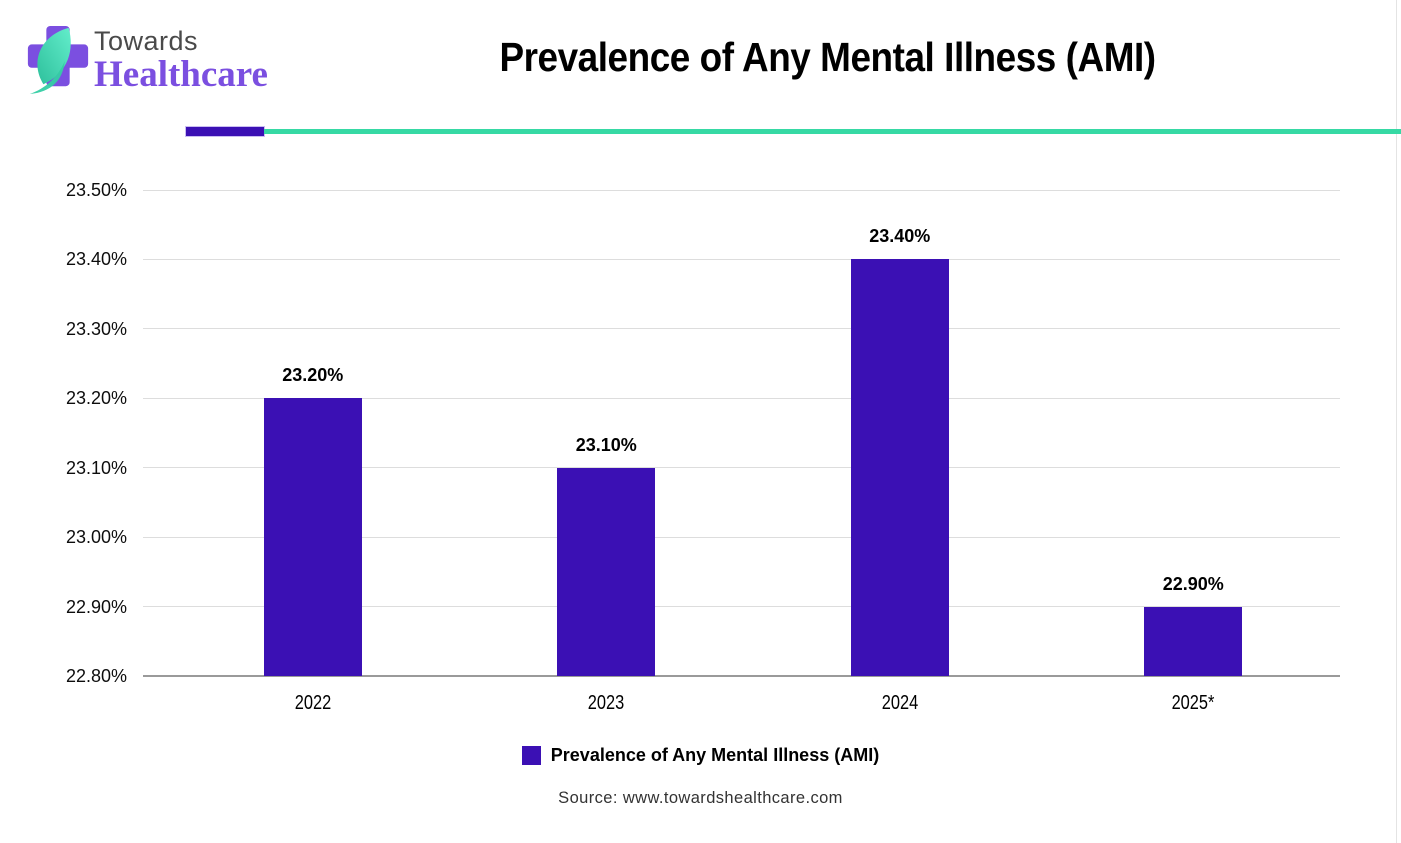 This screenshot has height=843, width=1401. What do you see at coordinates (96, 467) in the screenshot?
I see `y-tick-label: 23.10%` at bounding box center [96, 467].